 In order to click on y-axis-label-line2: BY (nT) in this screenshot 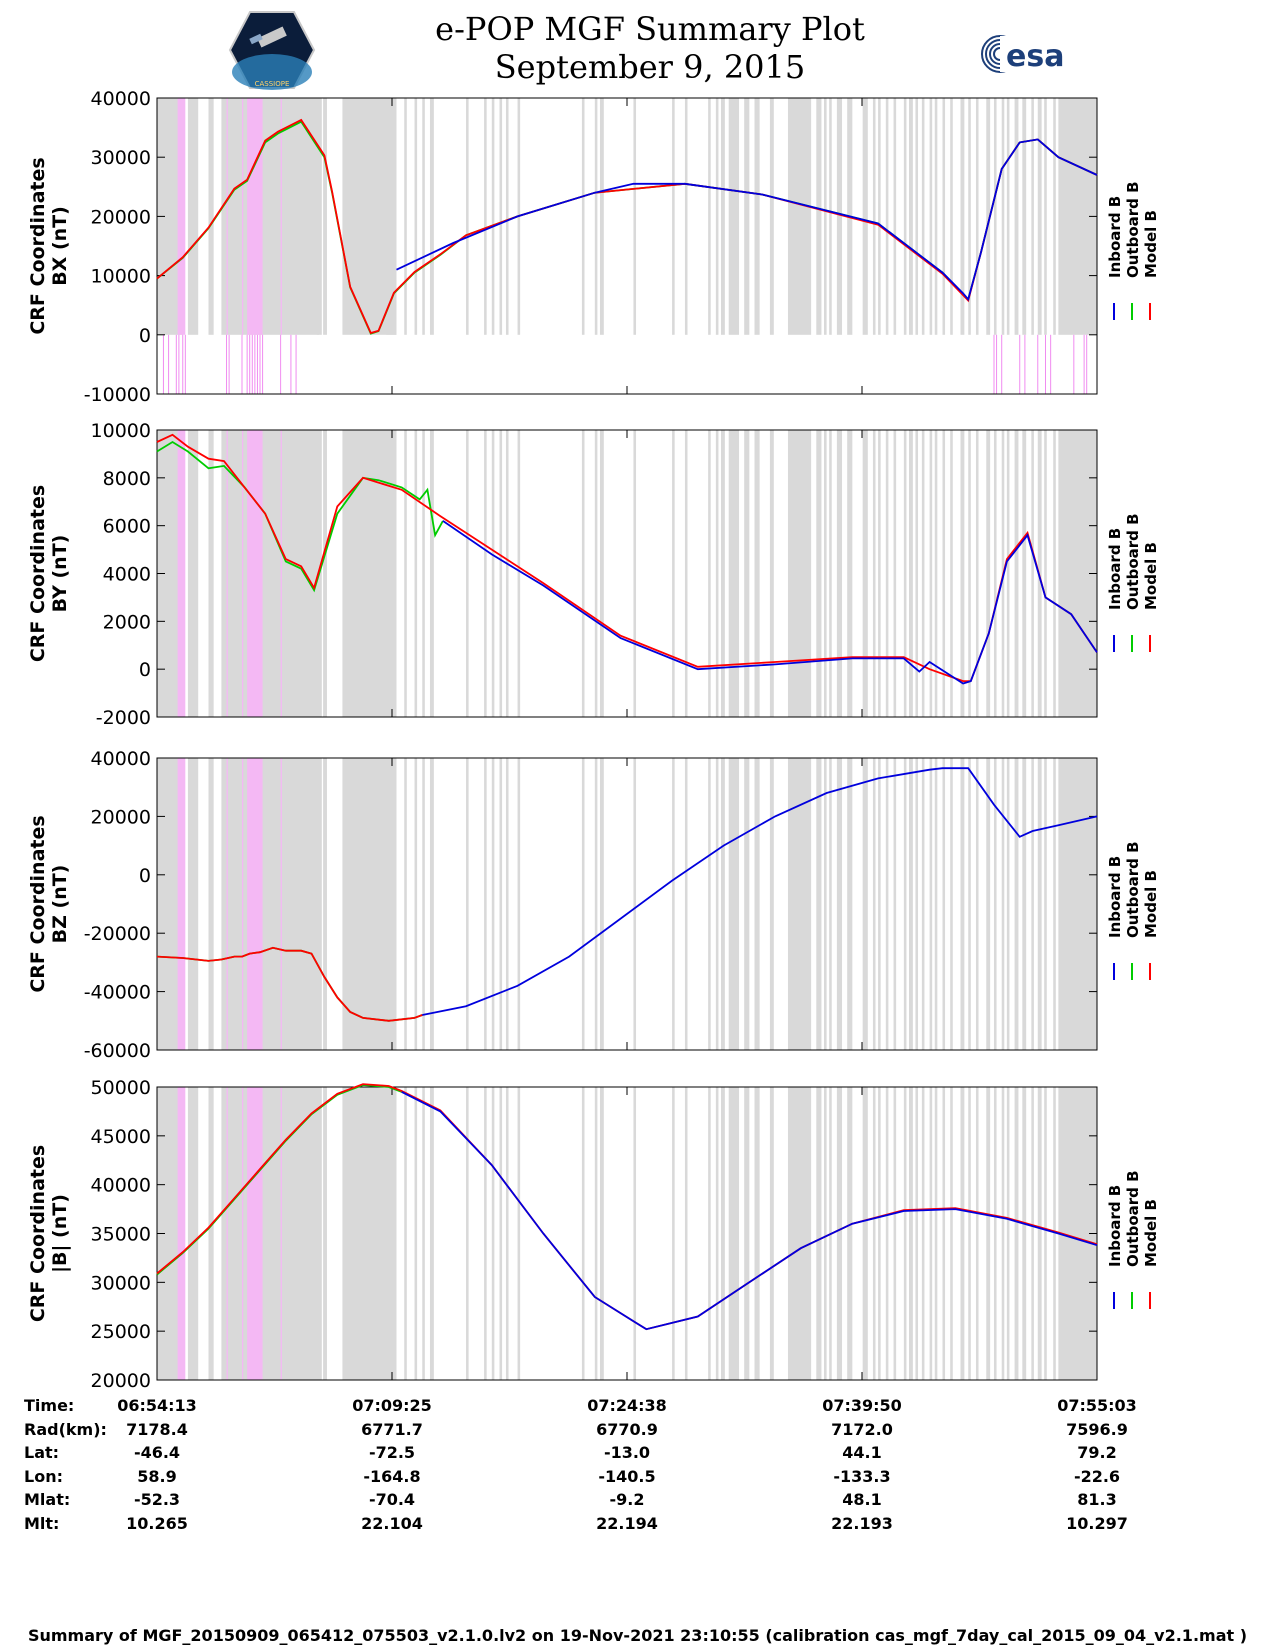, I will do `click(60, 574)`.